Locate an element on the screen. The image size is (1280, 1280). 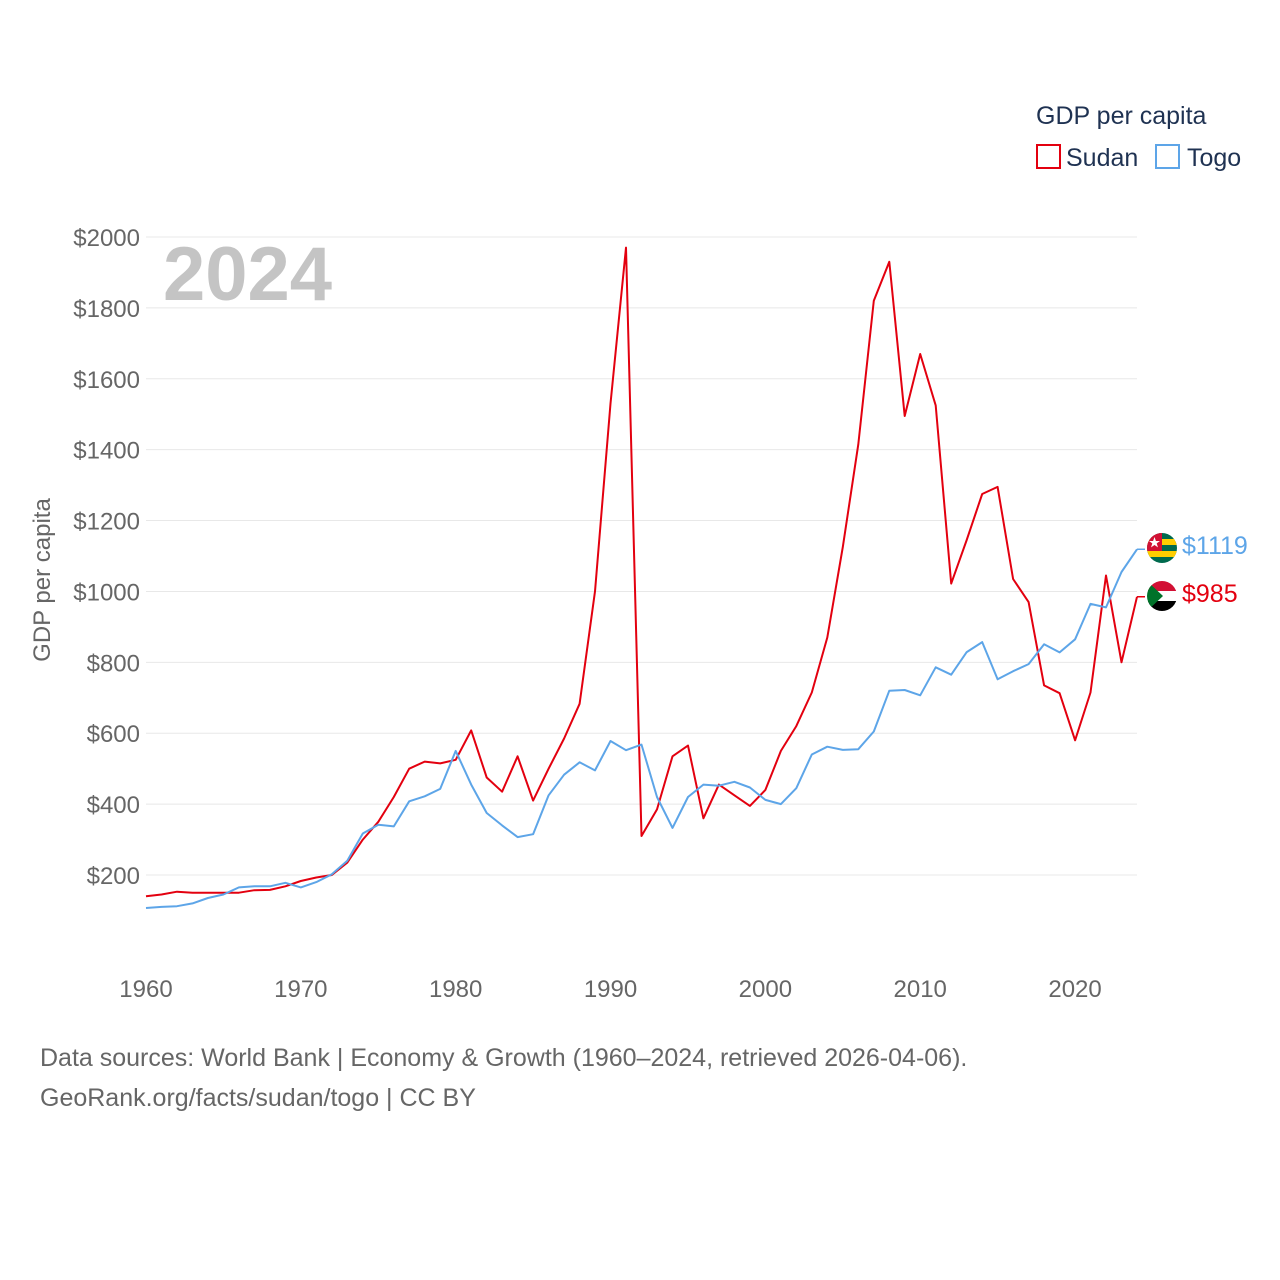
legend-swatch-togo is located at coordinates (1167, 156).